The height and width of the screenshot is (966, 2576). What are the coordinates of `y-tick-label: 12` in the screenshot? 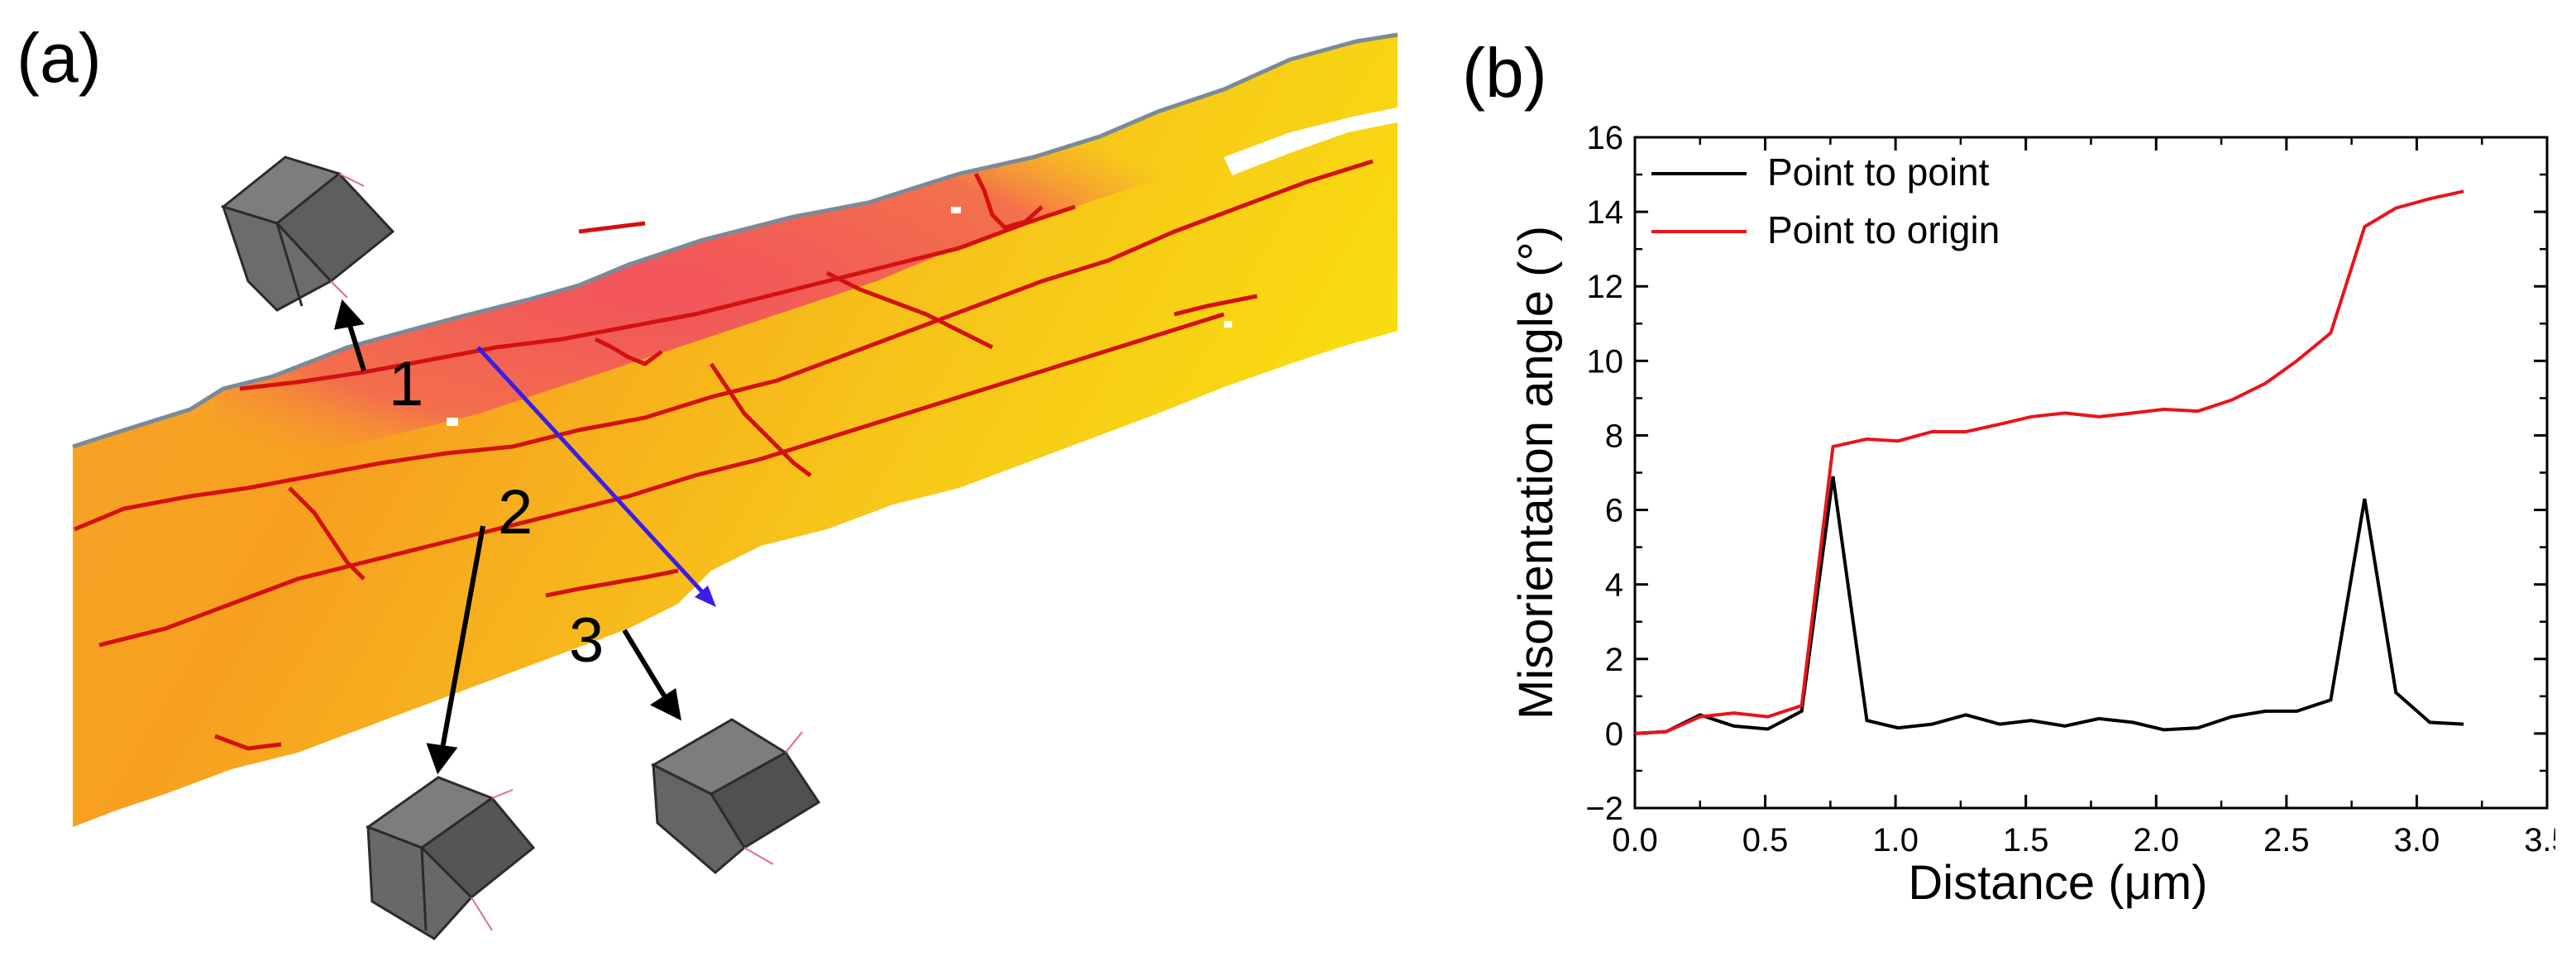 It's located at (1606, 287).